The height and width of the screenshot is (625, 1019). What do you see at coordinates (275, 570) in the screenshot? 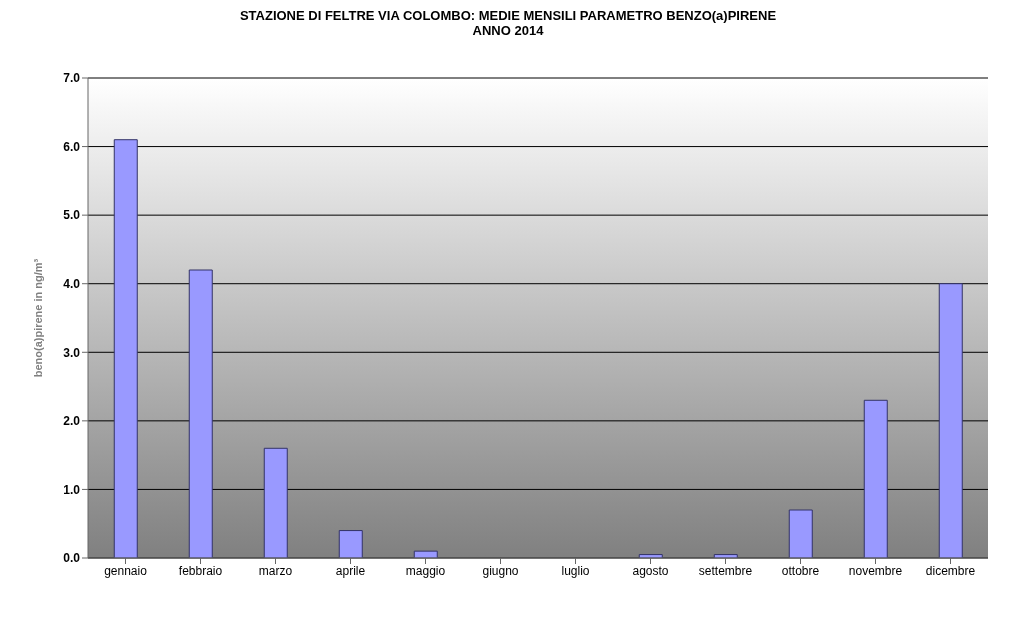
I see `x-tick-label: marzo` at bounding box center [275, 570].